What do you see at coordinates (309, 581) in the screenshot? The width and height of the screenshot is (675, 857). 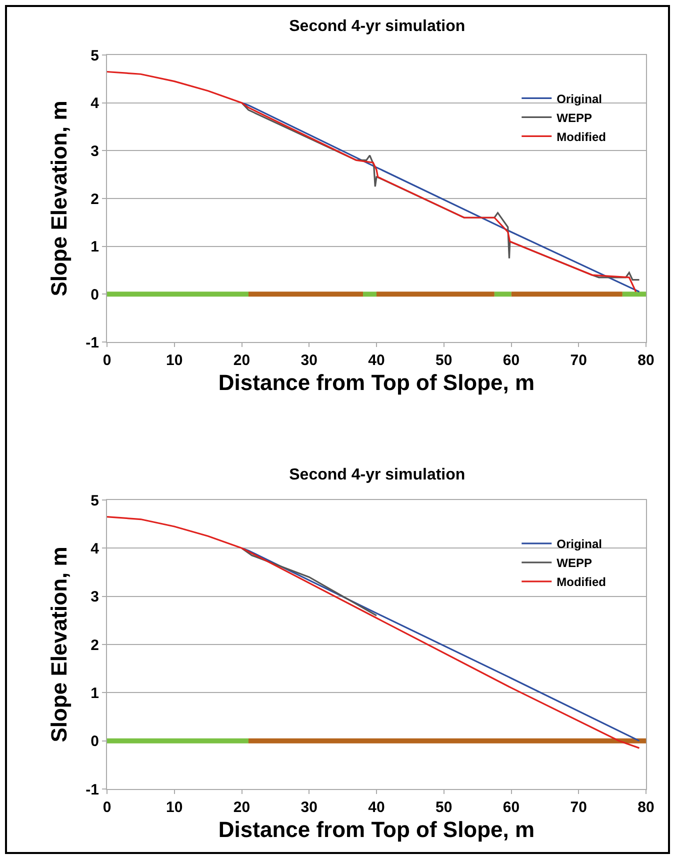 I see `line-series` at bounding box center [309, 581].